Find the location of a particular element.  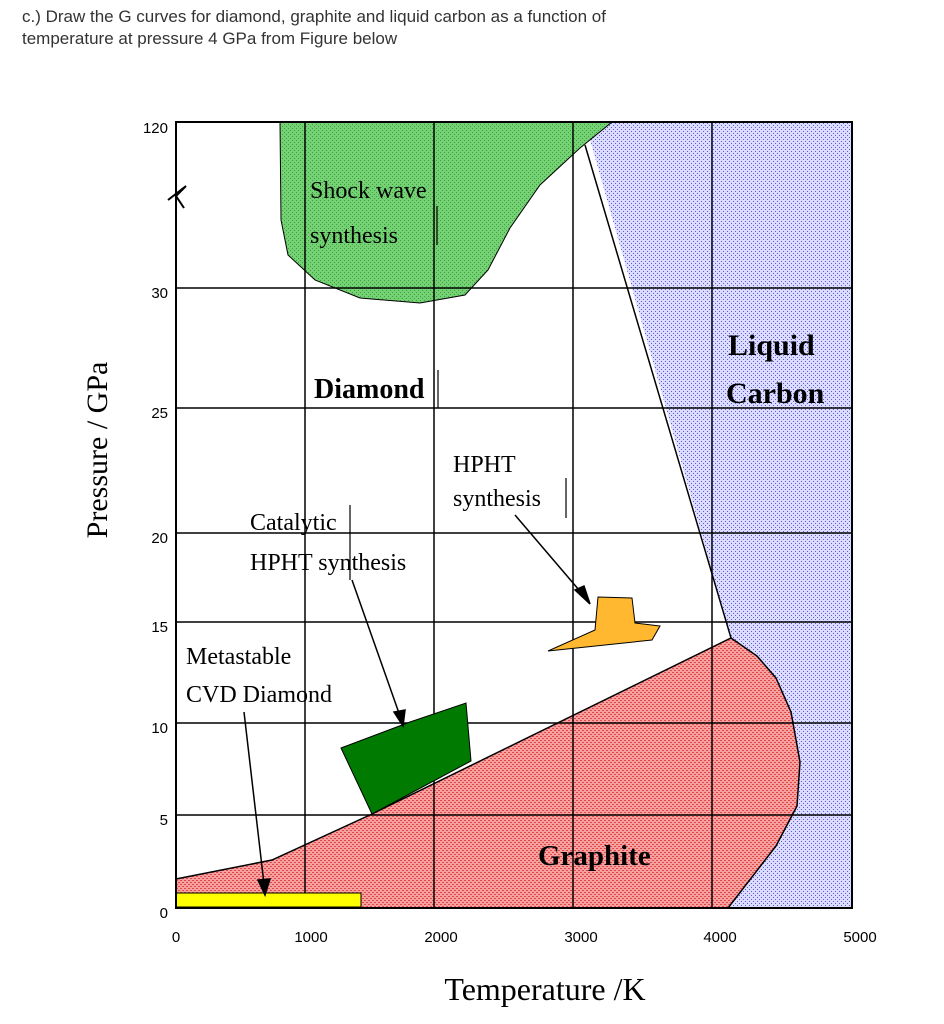

y-tick-120: 120 is located at coordinates (155, 128).